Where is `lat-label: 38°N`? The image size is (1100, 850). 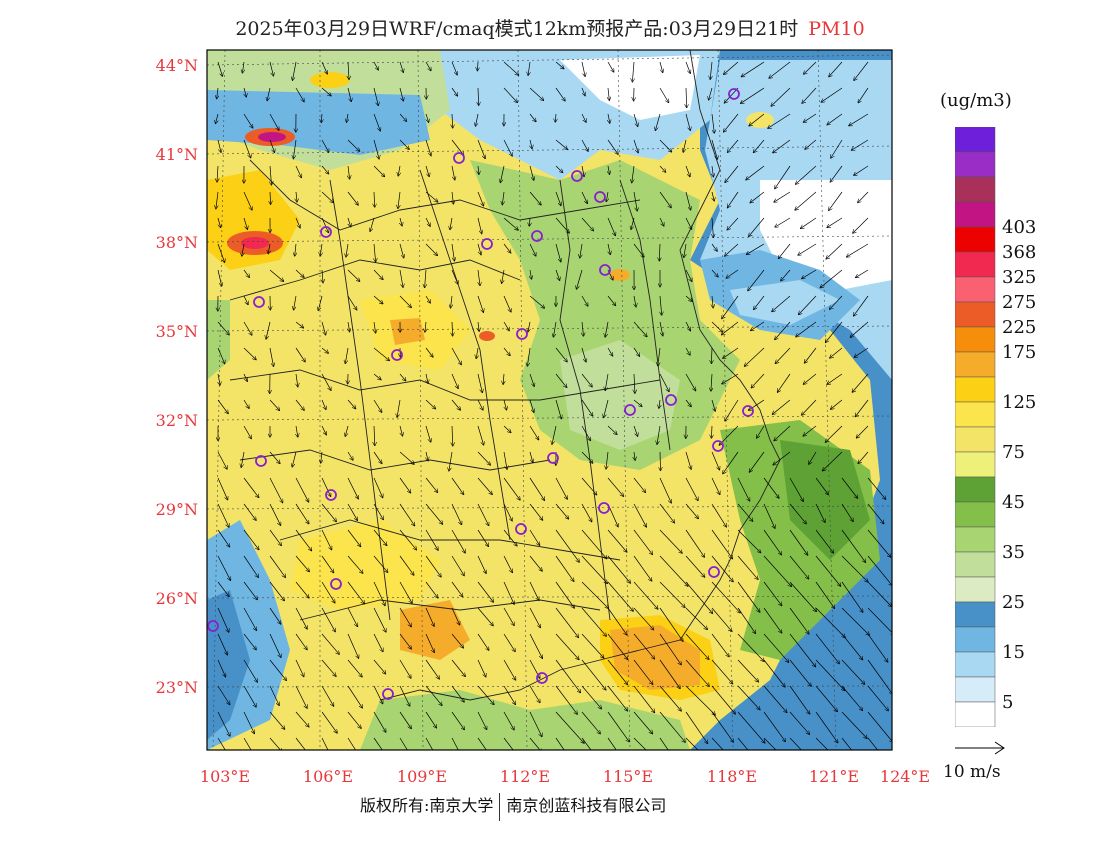 lat-label: 38°N is located at coordinates (177, 242).